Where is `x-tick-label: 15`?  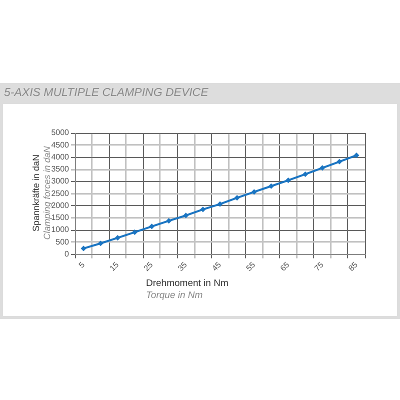
x-tick-label: 15 is located at coordinates (115, 266).